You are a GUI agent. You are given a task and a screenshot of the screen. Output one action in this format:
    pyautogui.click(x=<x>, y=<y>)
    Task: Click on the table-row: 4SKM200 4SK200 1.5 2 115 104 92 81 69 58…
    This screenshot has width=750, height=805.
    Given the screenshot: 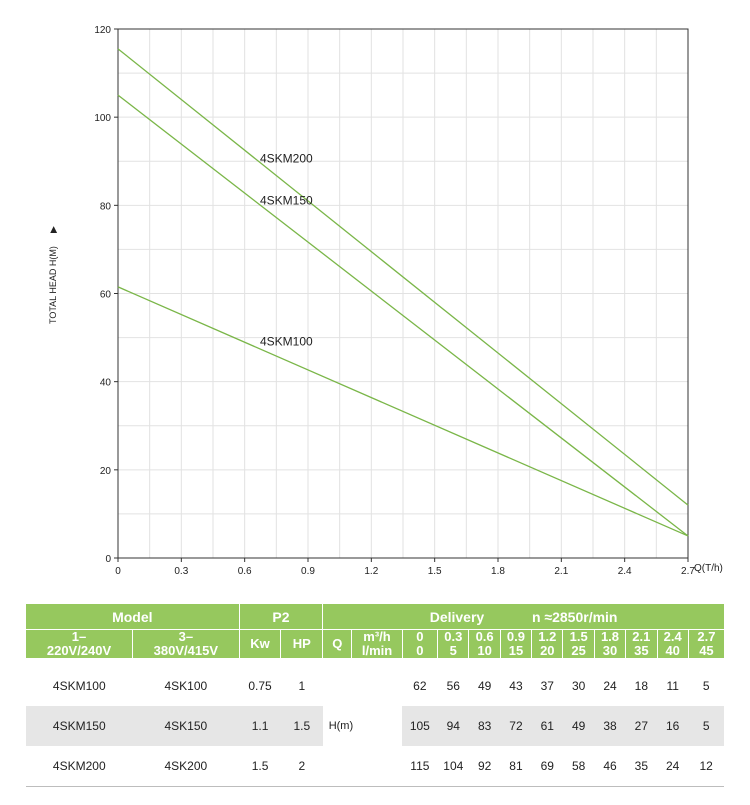 What is the action you would take?
    pyautogui.click(x=375, y=766)
    